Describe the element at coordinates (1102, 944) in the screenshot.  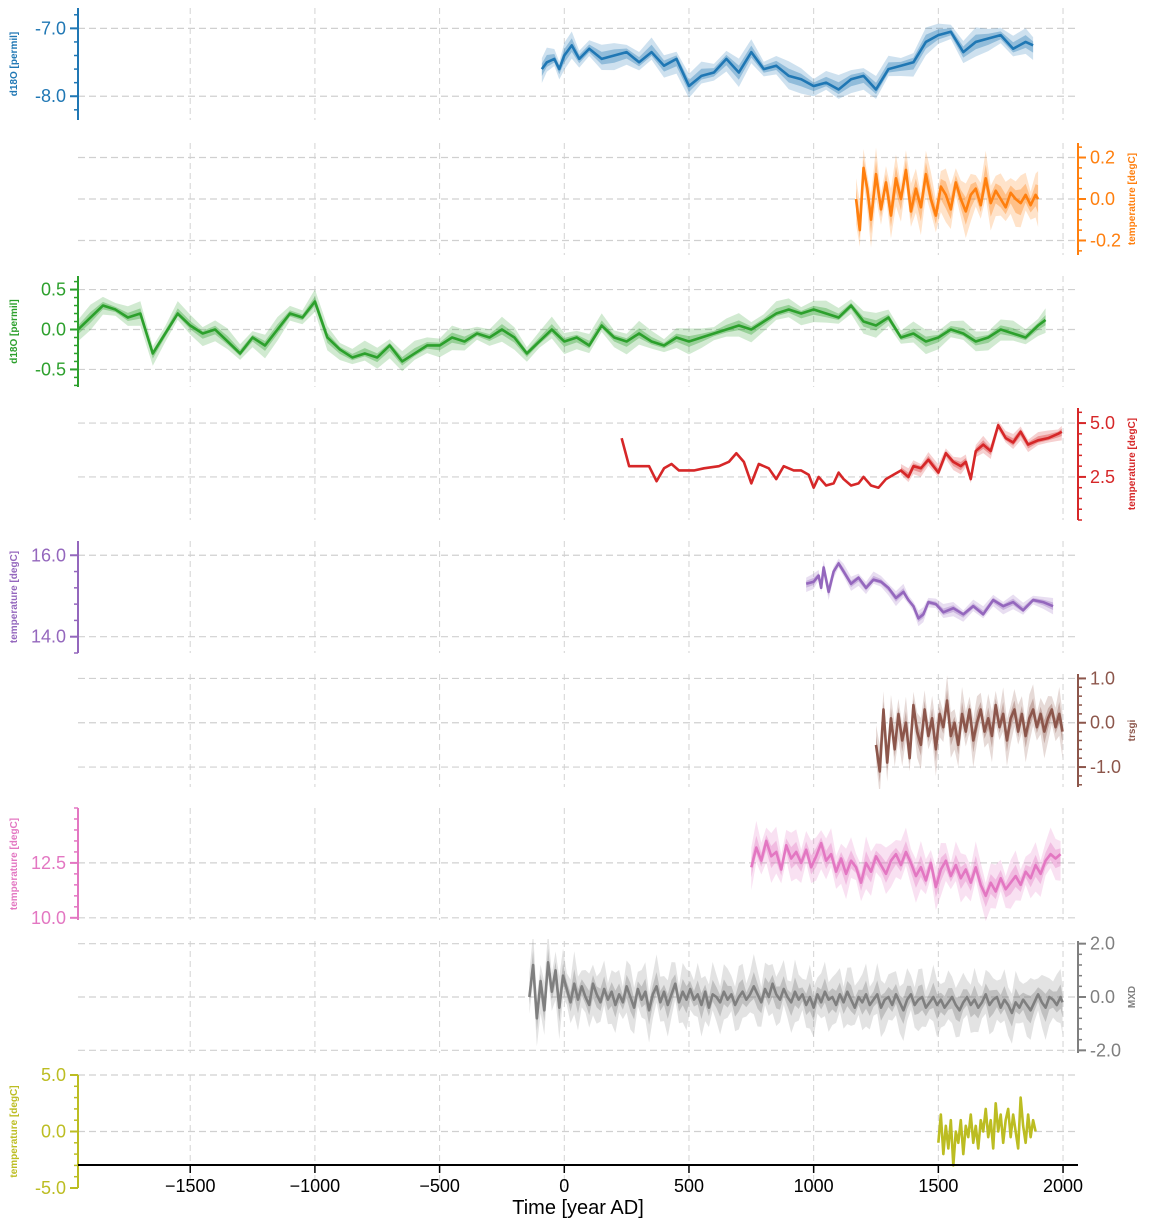
I see `y-tick-label: 2.0` at that location.